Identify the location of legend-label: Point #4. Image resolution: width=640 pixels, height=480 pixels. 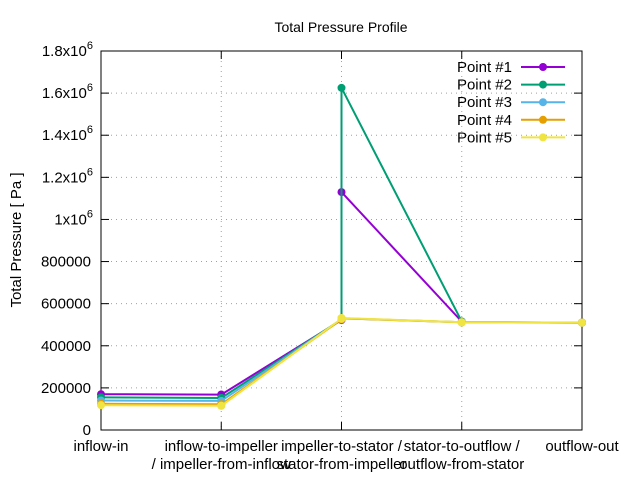
(484, 120).